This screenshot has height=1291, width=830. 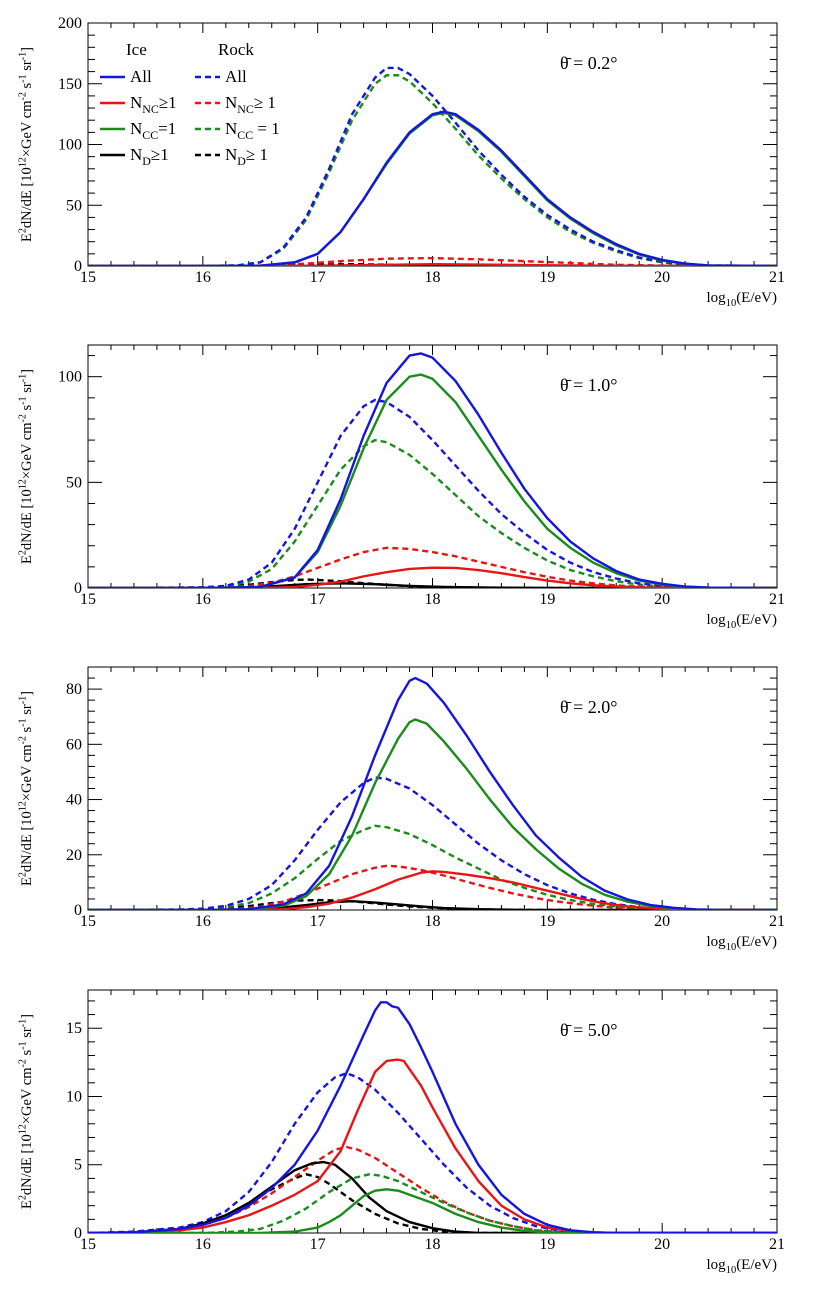 I want to click on y-tick-label: 40, so click(x=74, y=800).